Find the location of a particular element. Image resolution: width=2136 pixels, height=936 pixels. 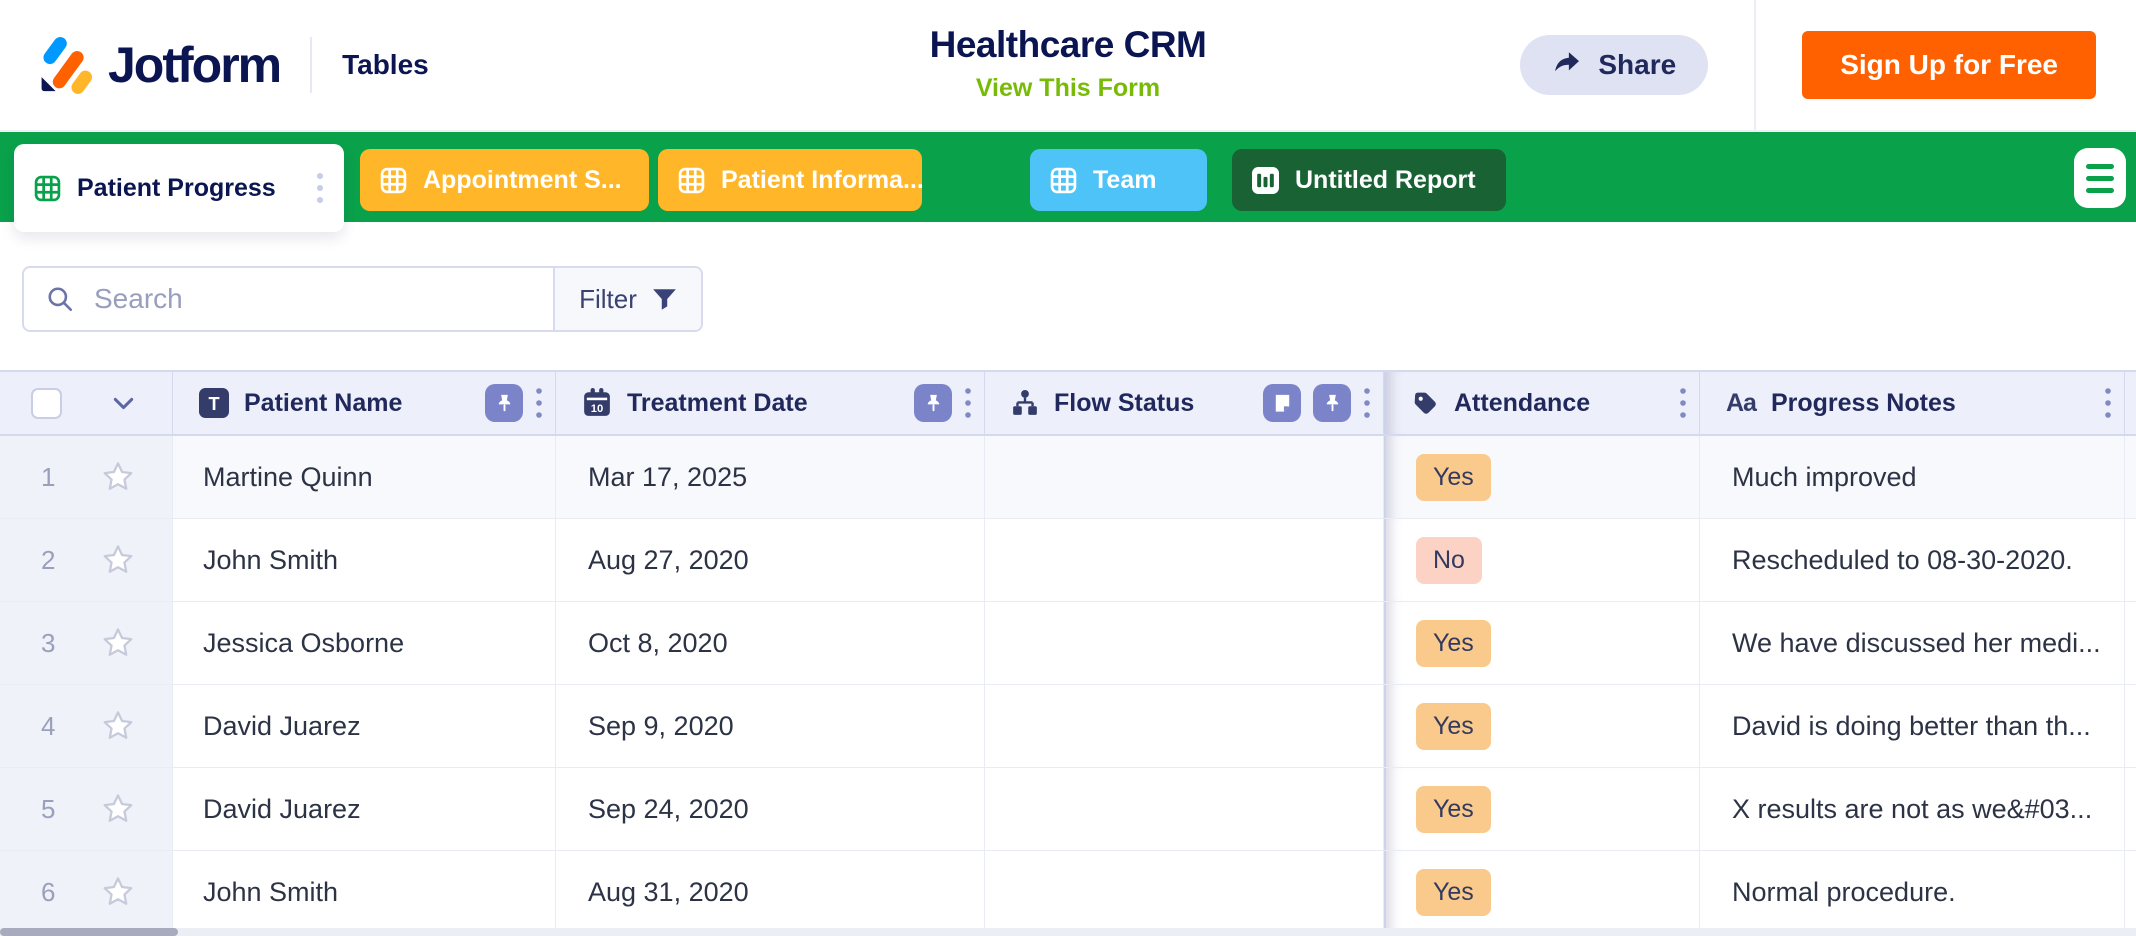

treatment-date-cell: Sep 9, 2020 is located at coordinates (770, 726).